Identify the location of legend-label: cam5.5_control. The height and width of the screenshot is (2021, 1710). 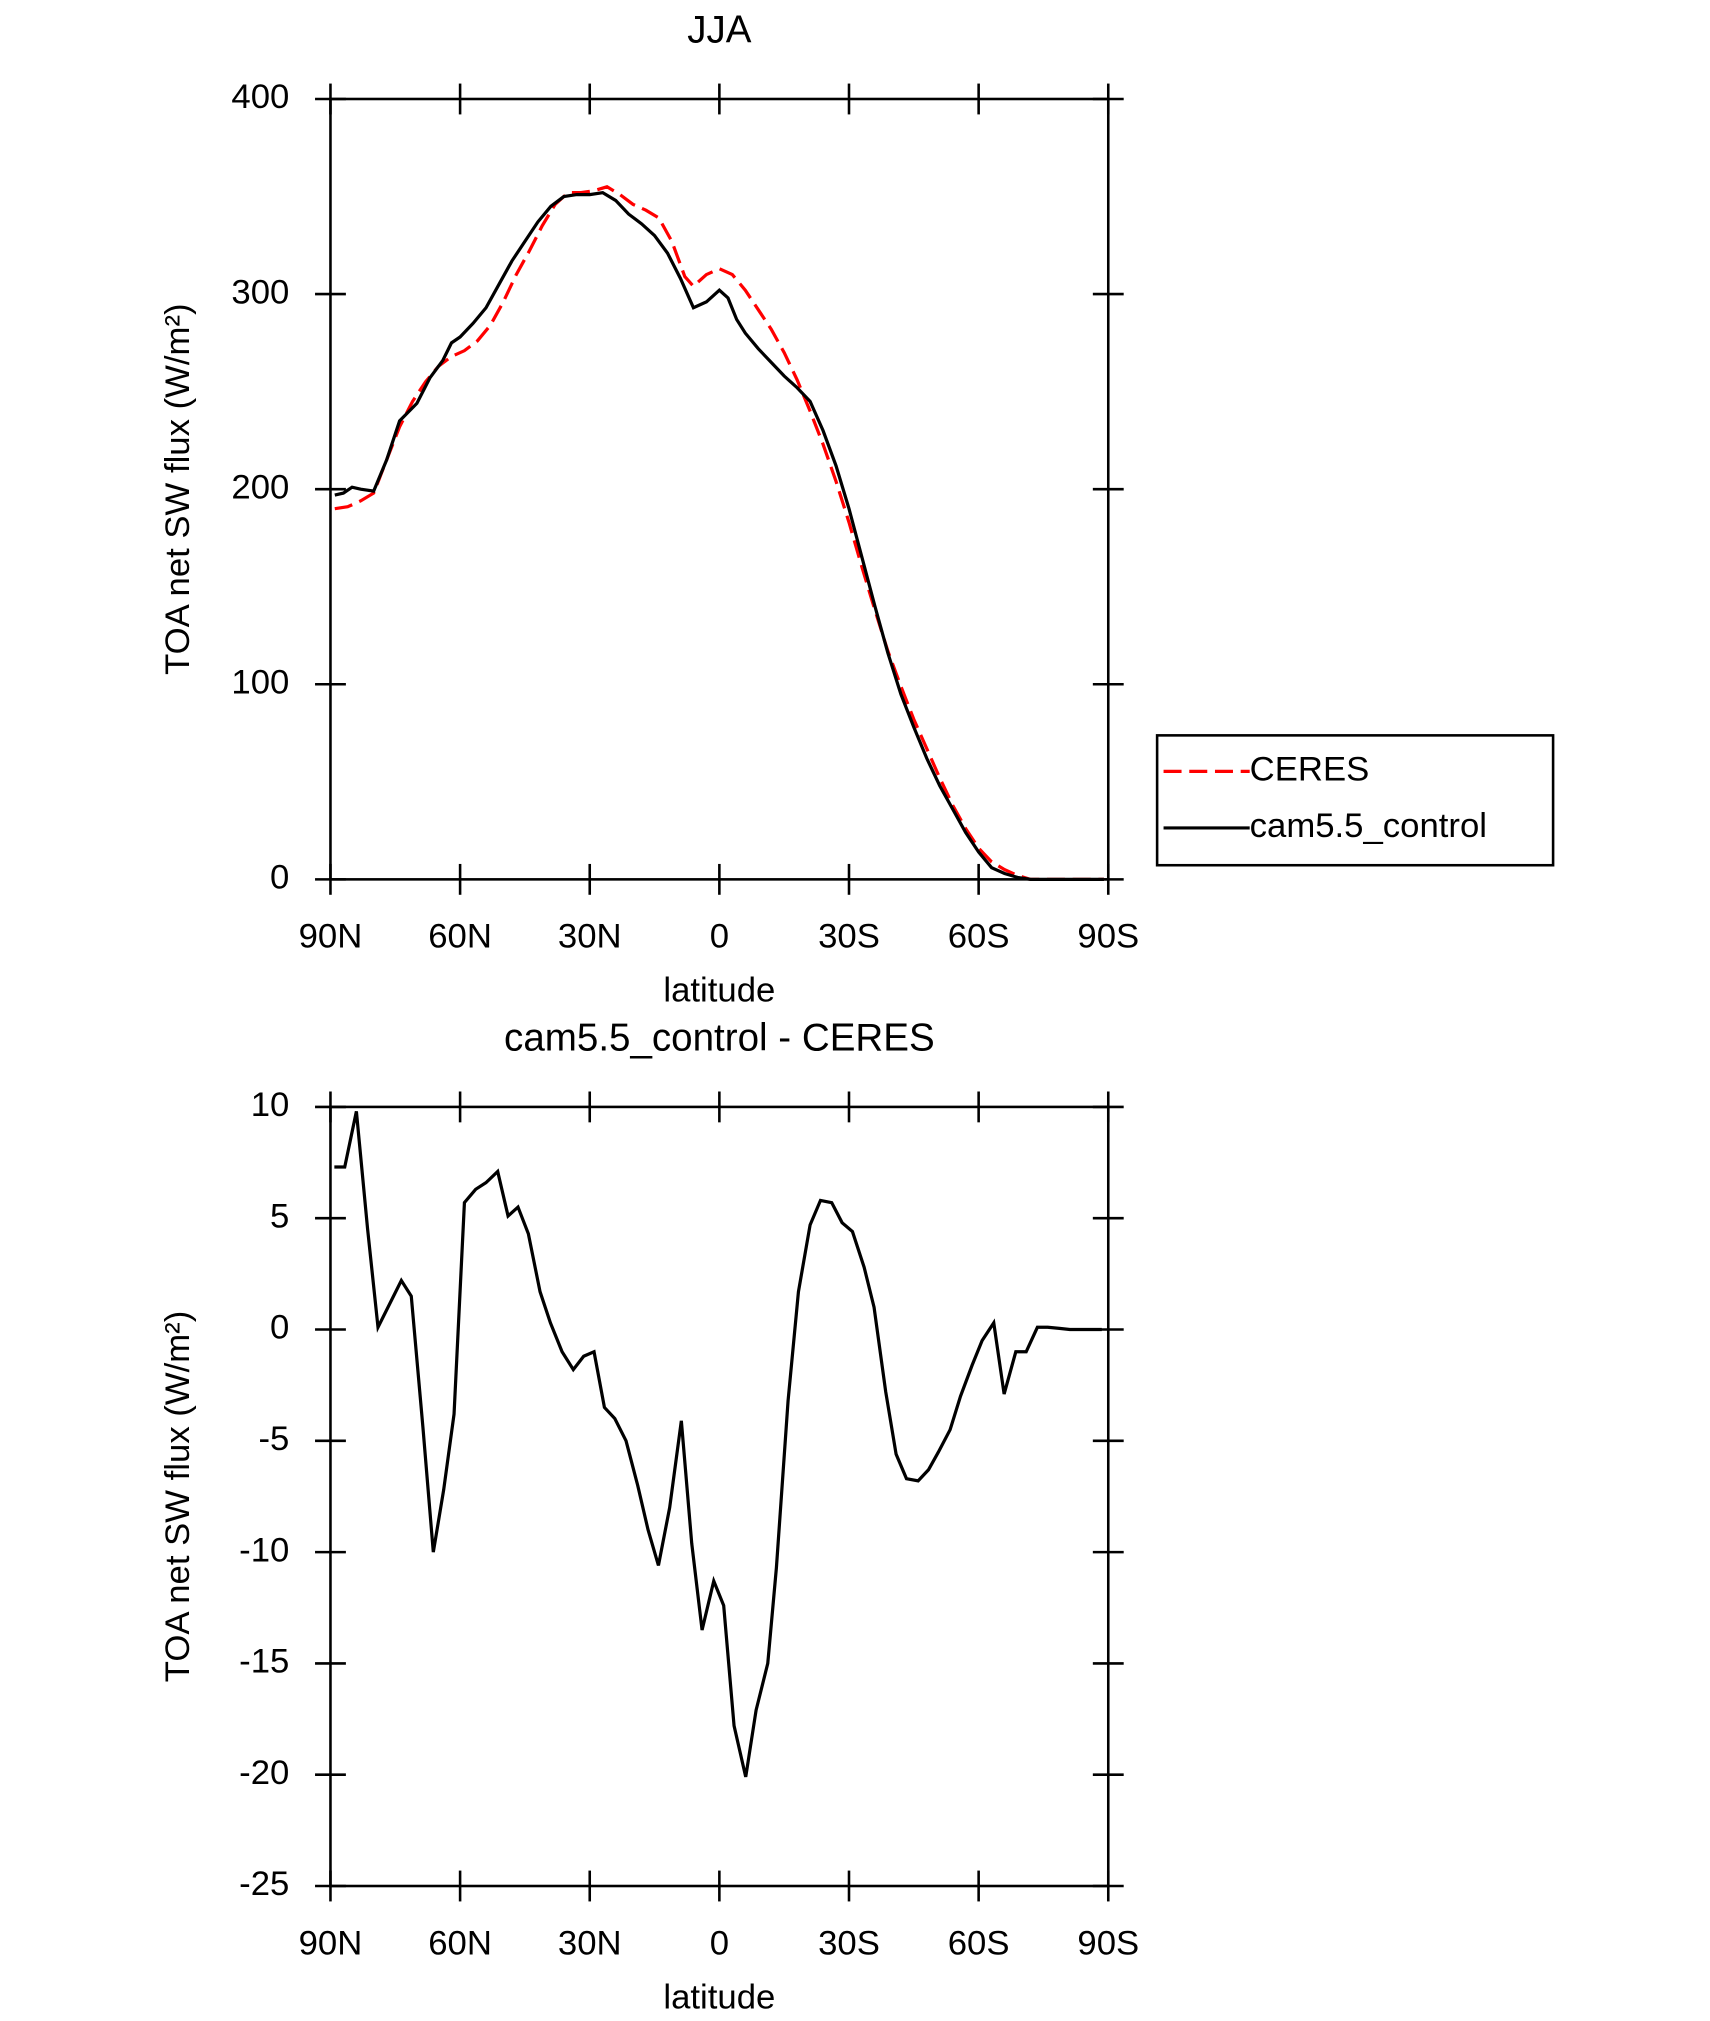
(1368, 826).